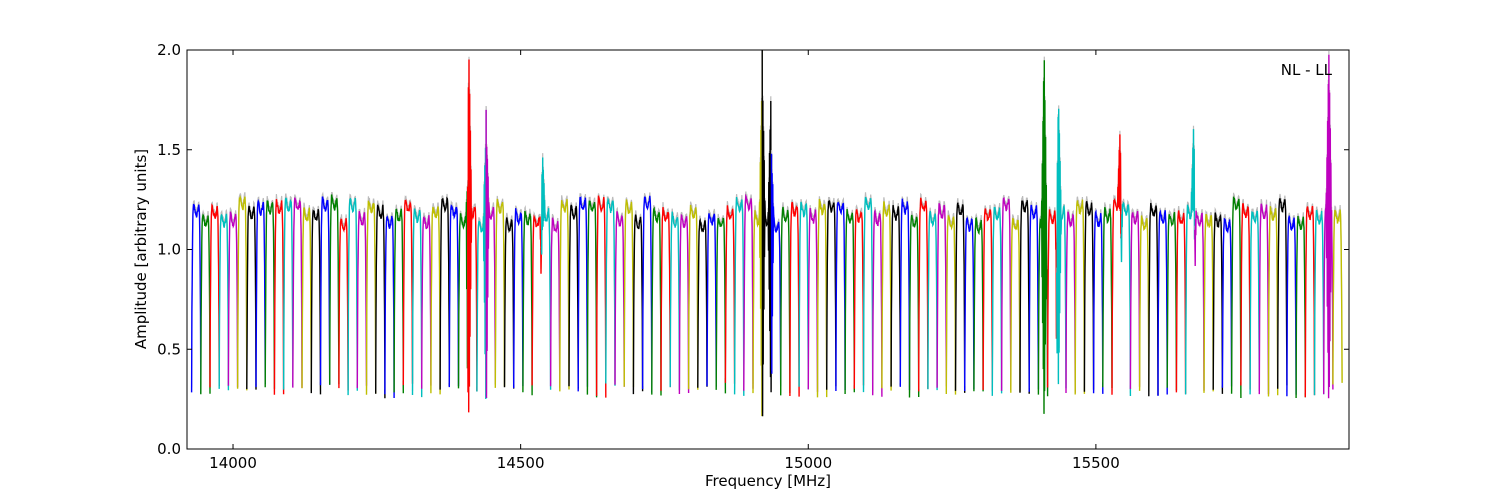 This screenshot has height=500, width=1500. What do you see at coordinates (169, 250) in the screenshot?
I see `y-tick-label: 1.0` at bounding box center [169, 250].